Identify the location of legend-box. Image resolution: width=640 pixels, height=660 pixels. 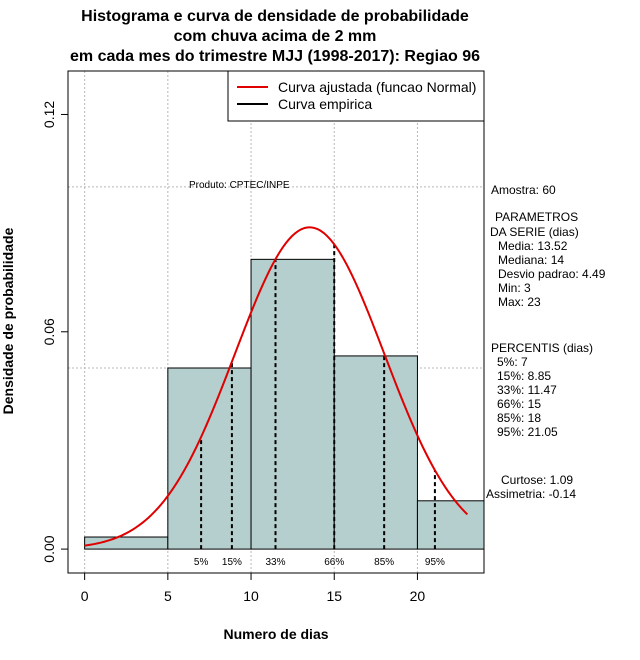
(356, 96).